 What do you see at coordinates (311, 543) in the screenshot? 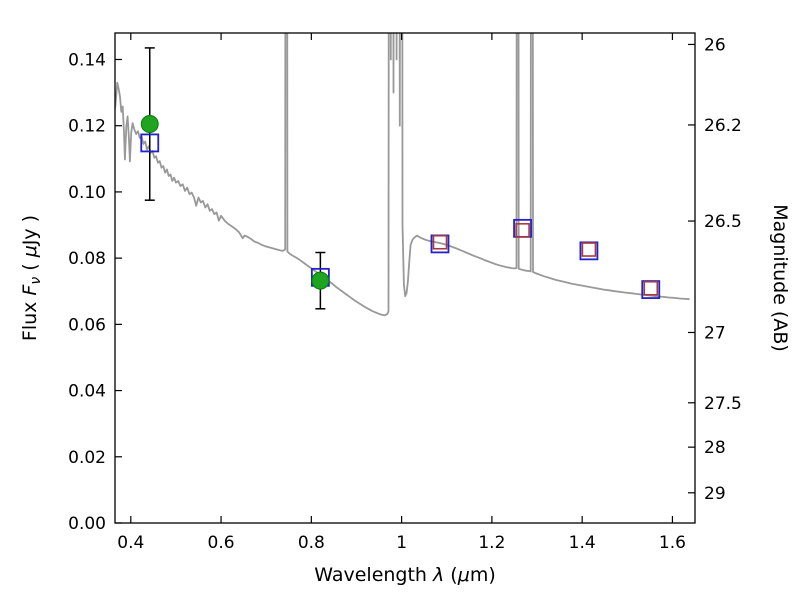
I see `x-tick-label: 0.8` at bounding box center [311, 543].